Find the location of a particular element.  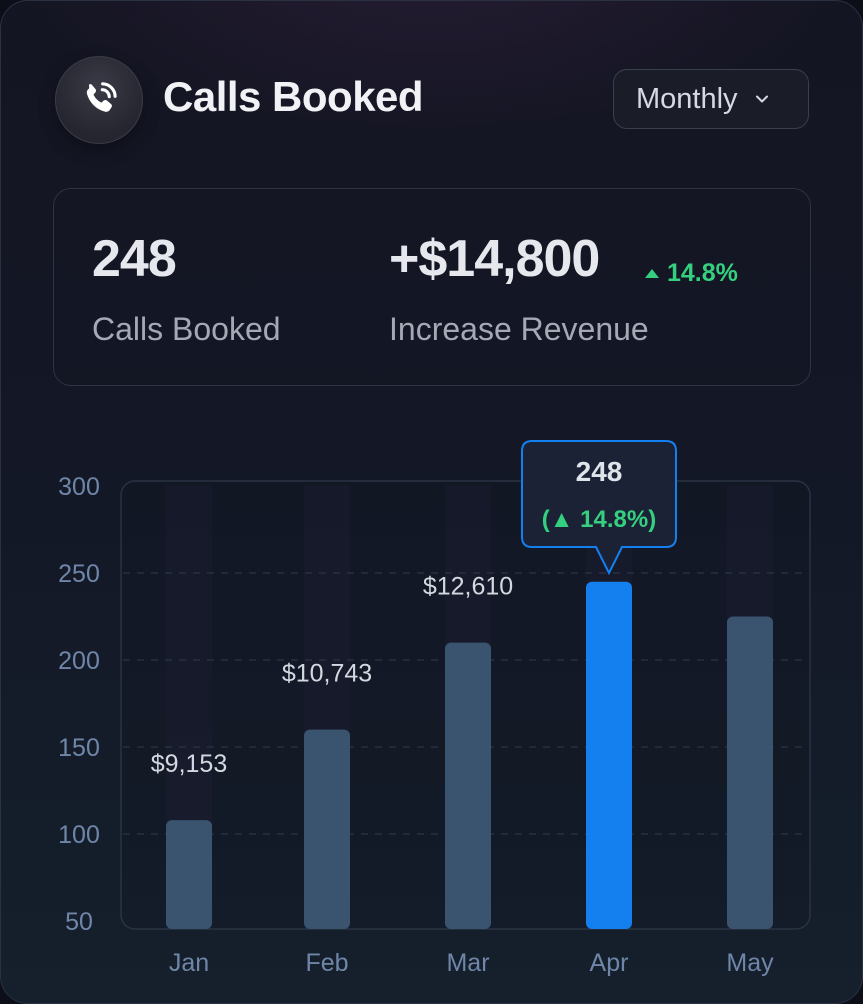

calls-booked-value: 248 is located at coordinates (134, 259).